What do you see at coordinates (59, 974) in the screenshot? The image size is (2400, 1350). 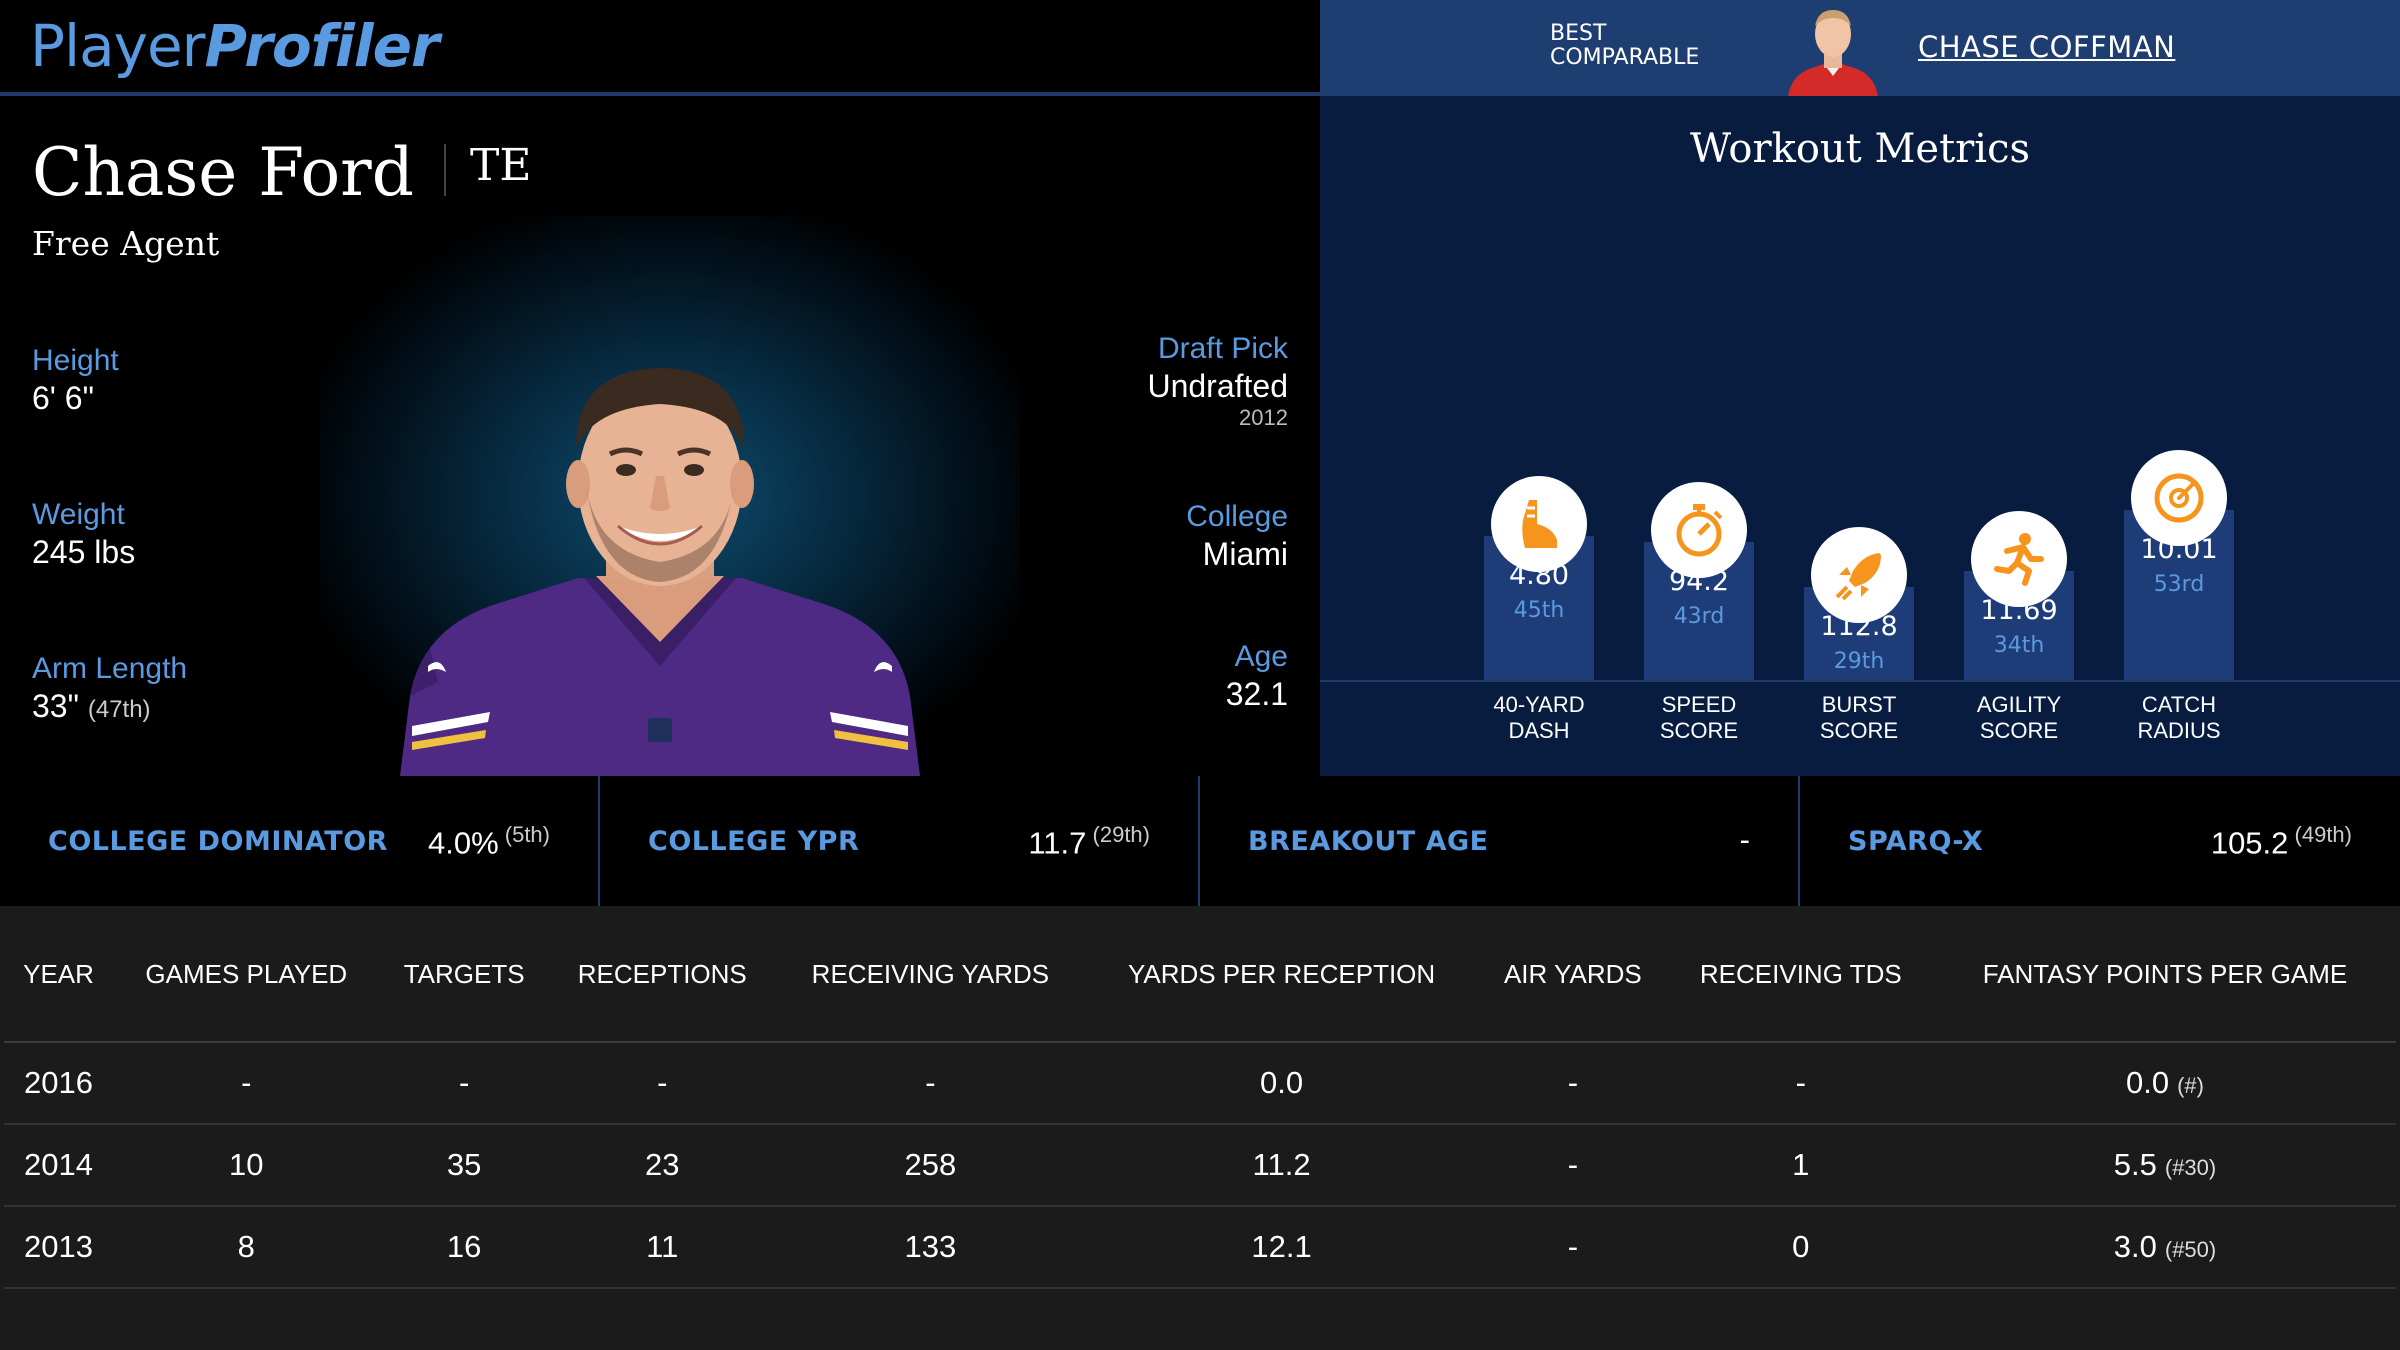 I see `column-header: YEAR` at bounding box center [59, 974].